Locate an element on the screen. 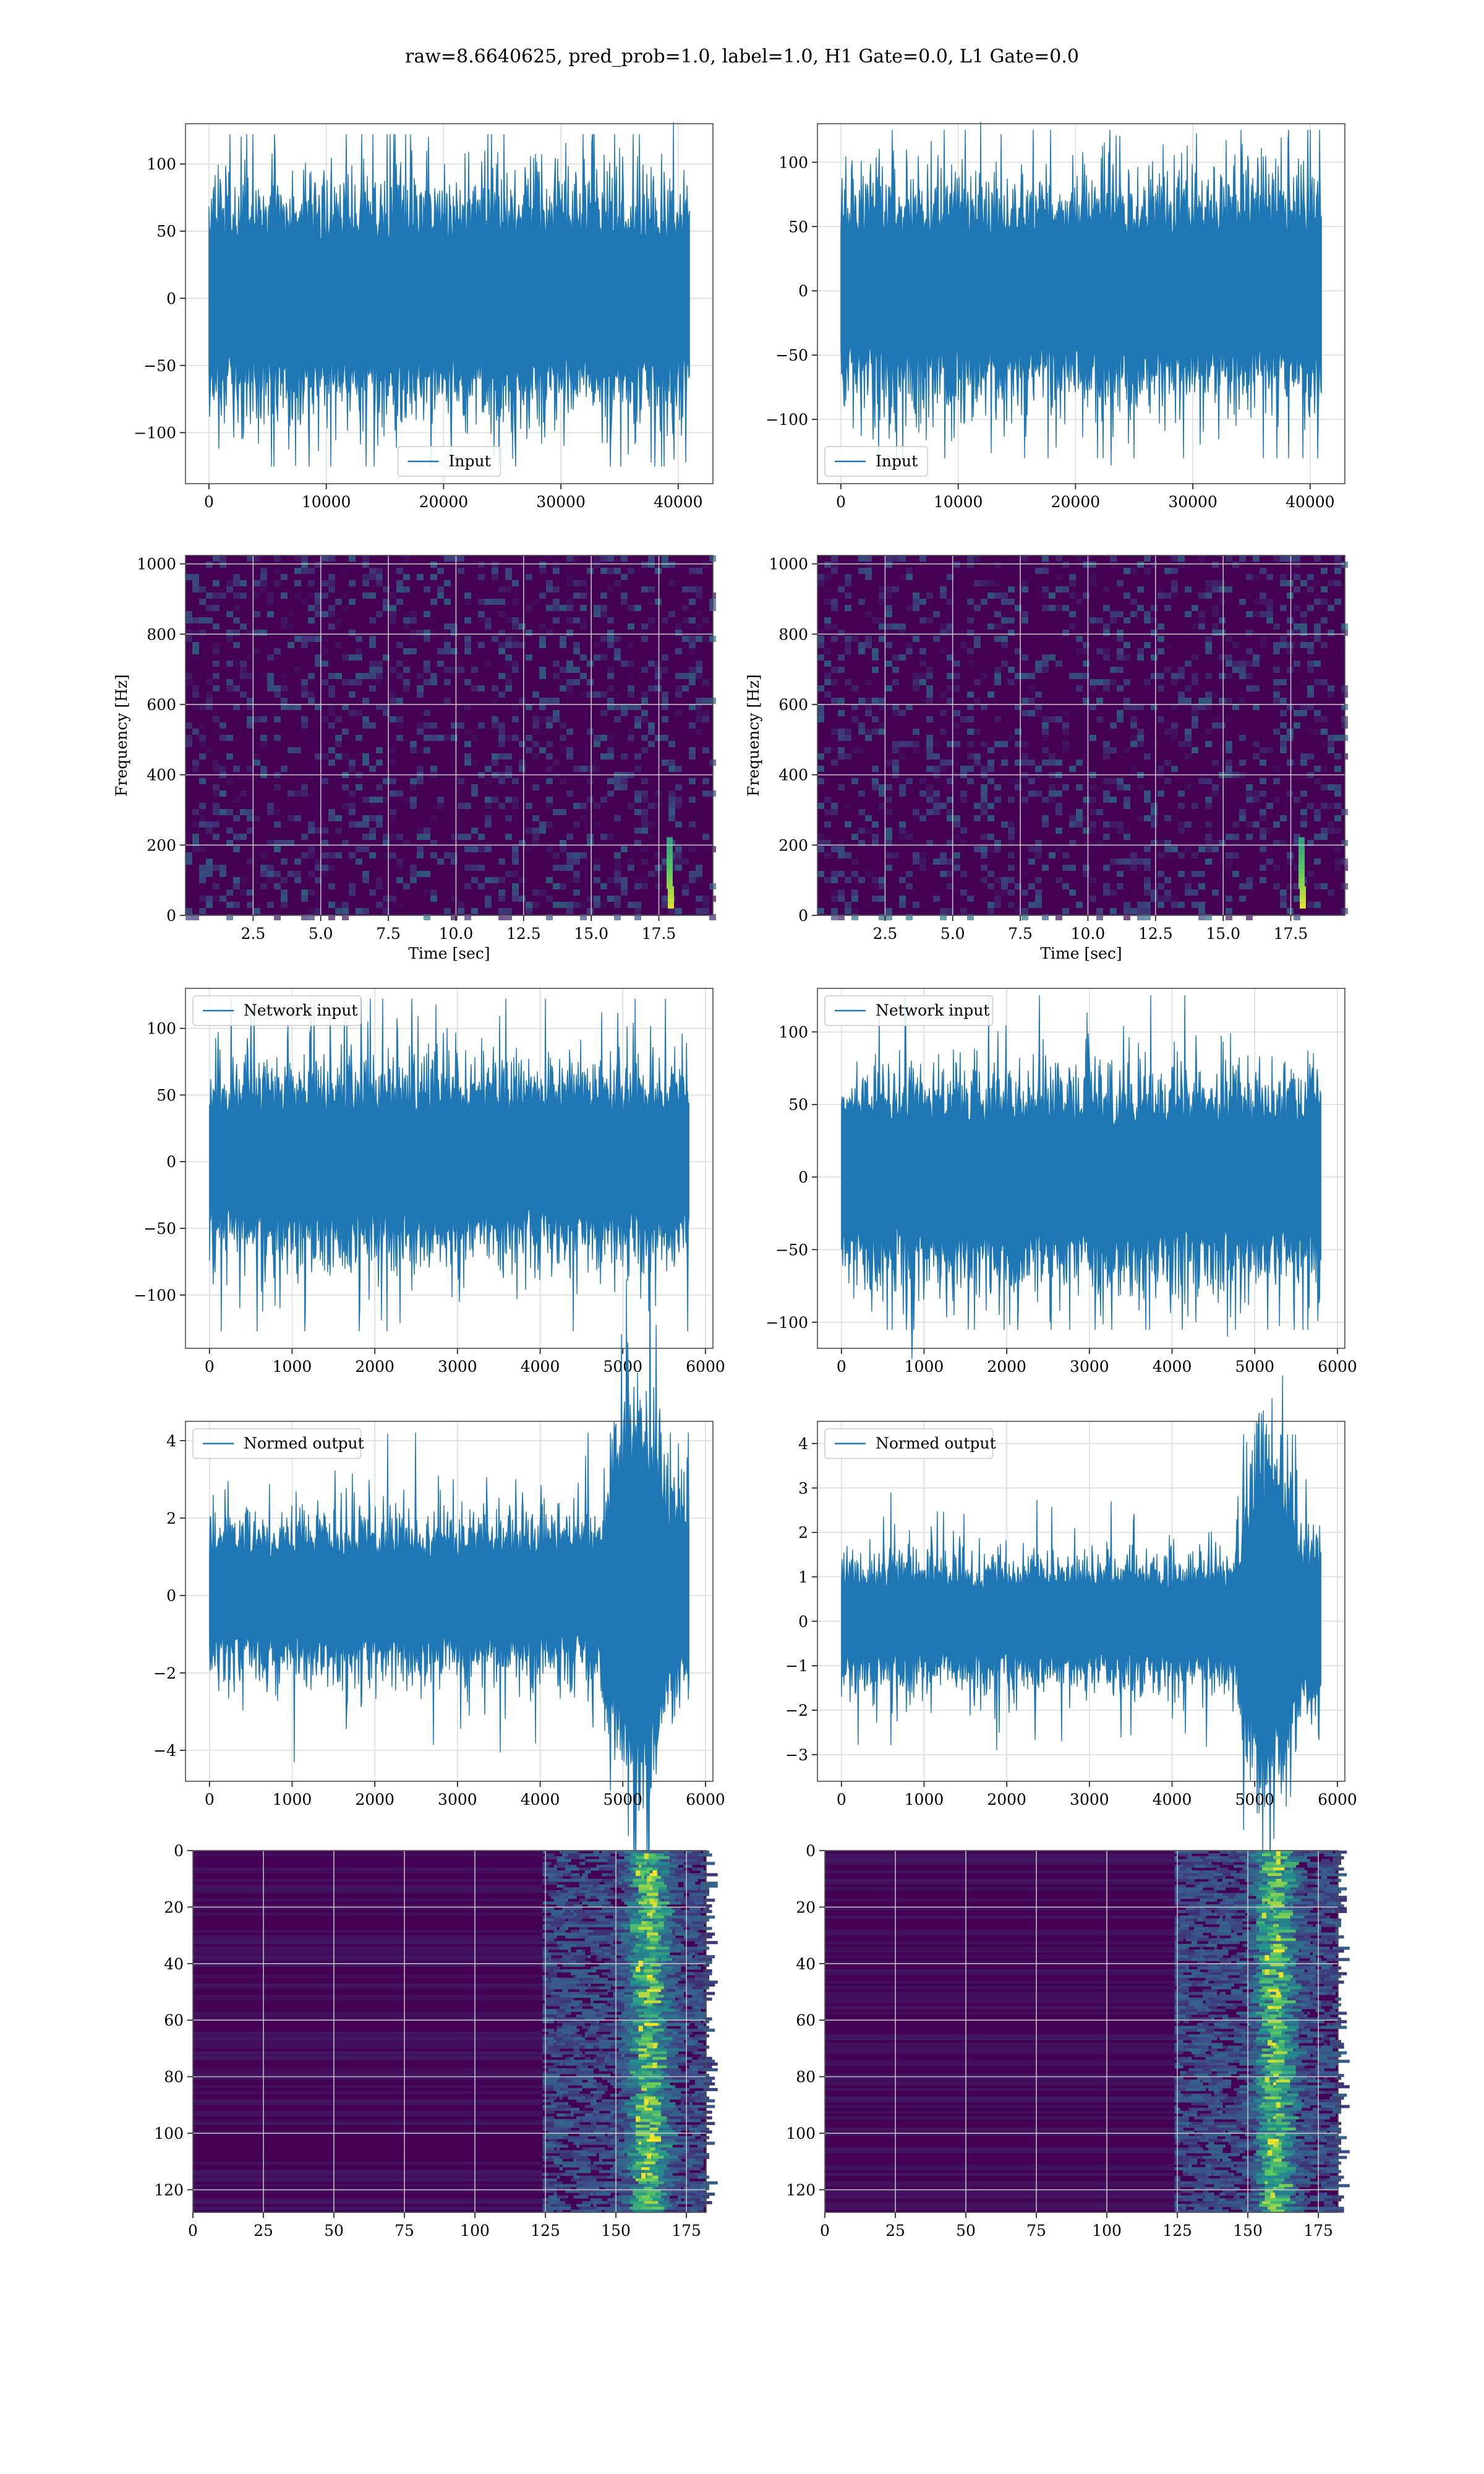 This screenshot has height=2474, width=1484. l1-network-input-xtick: 4000 is located at coordinates (1172, 1362).